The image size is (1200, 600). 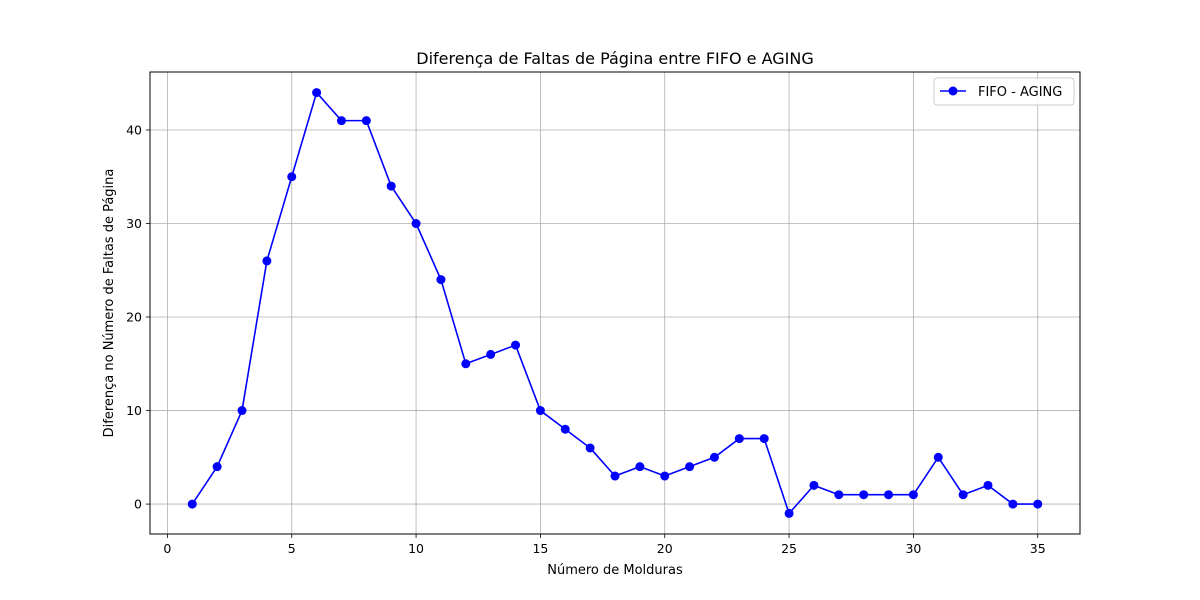 I want to click on y-tick-label: 10, so click(x=134, y=410).